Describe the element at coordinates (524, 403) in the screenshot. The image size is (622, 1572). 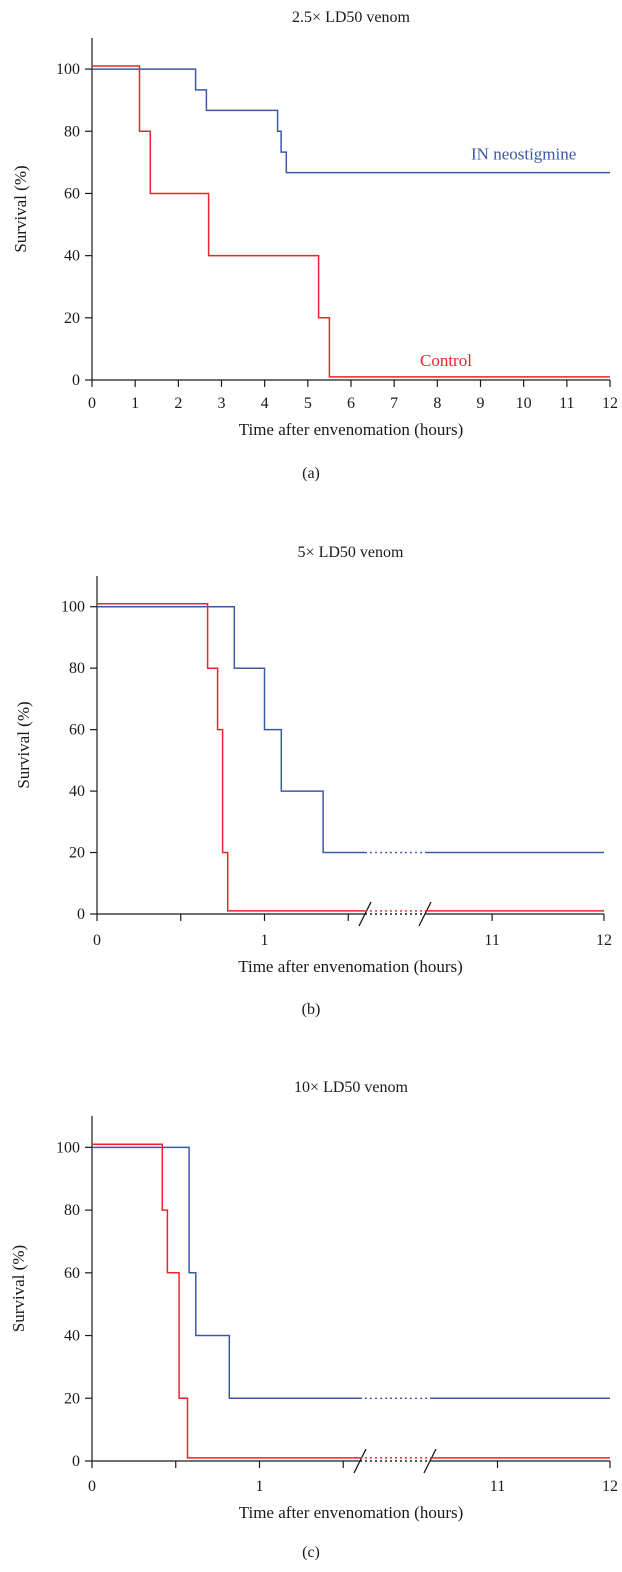
I see `x-tick-label: 10` at that location.